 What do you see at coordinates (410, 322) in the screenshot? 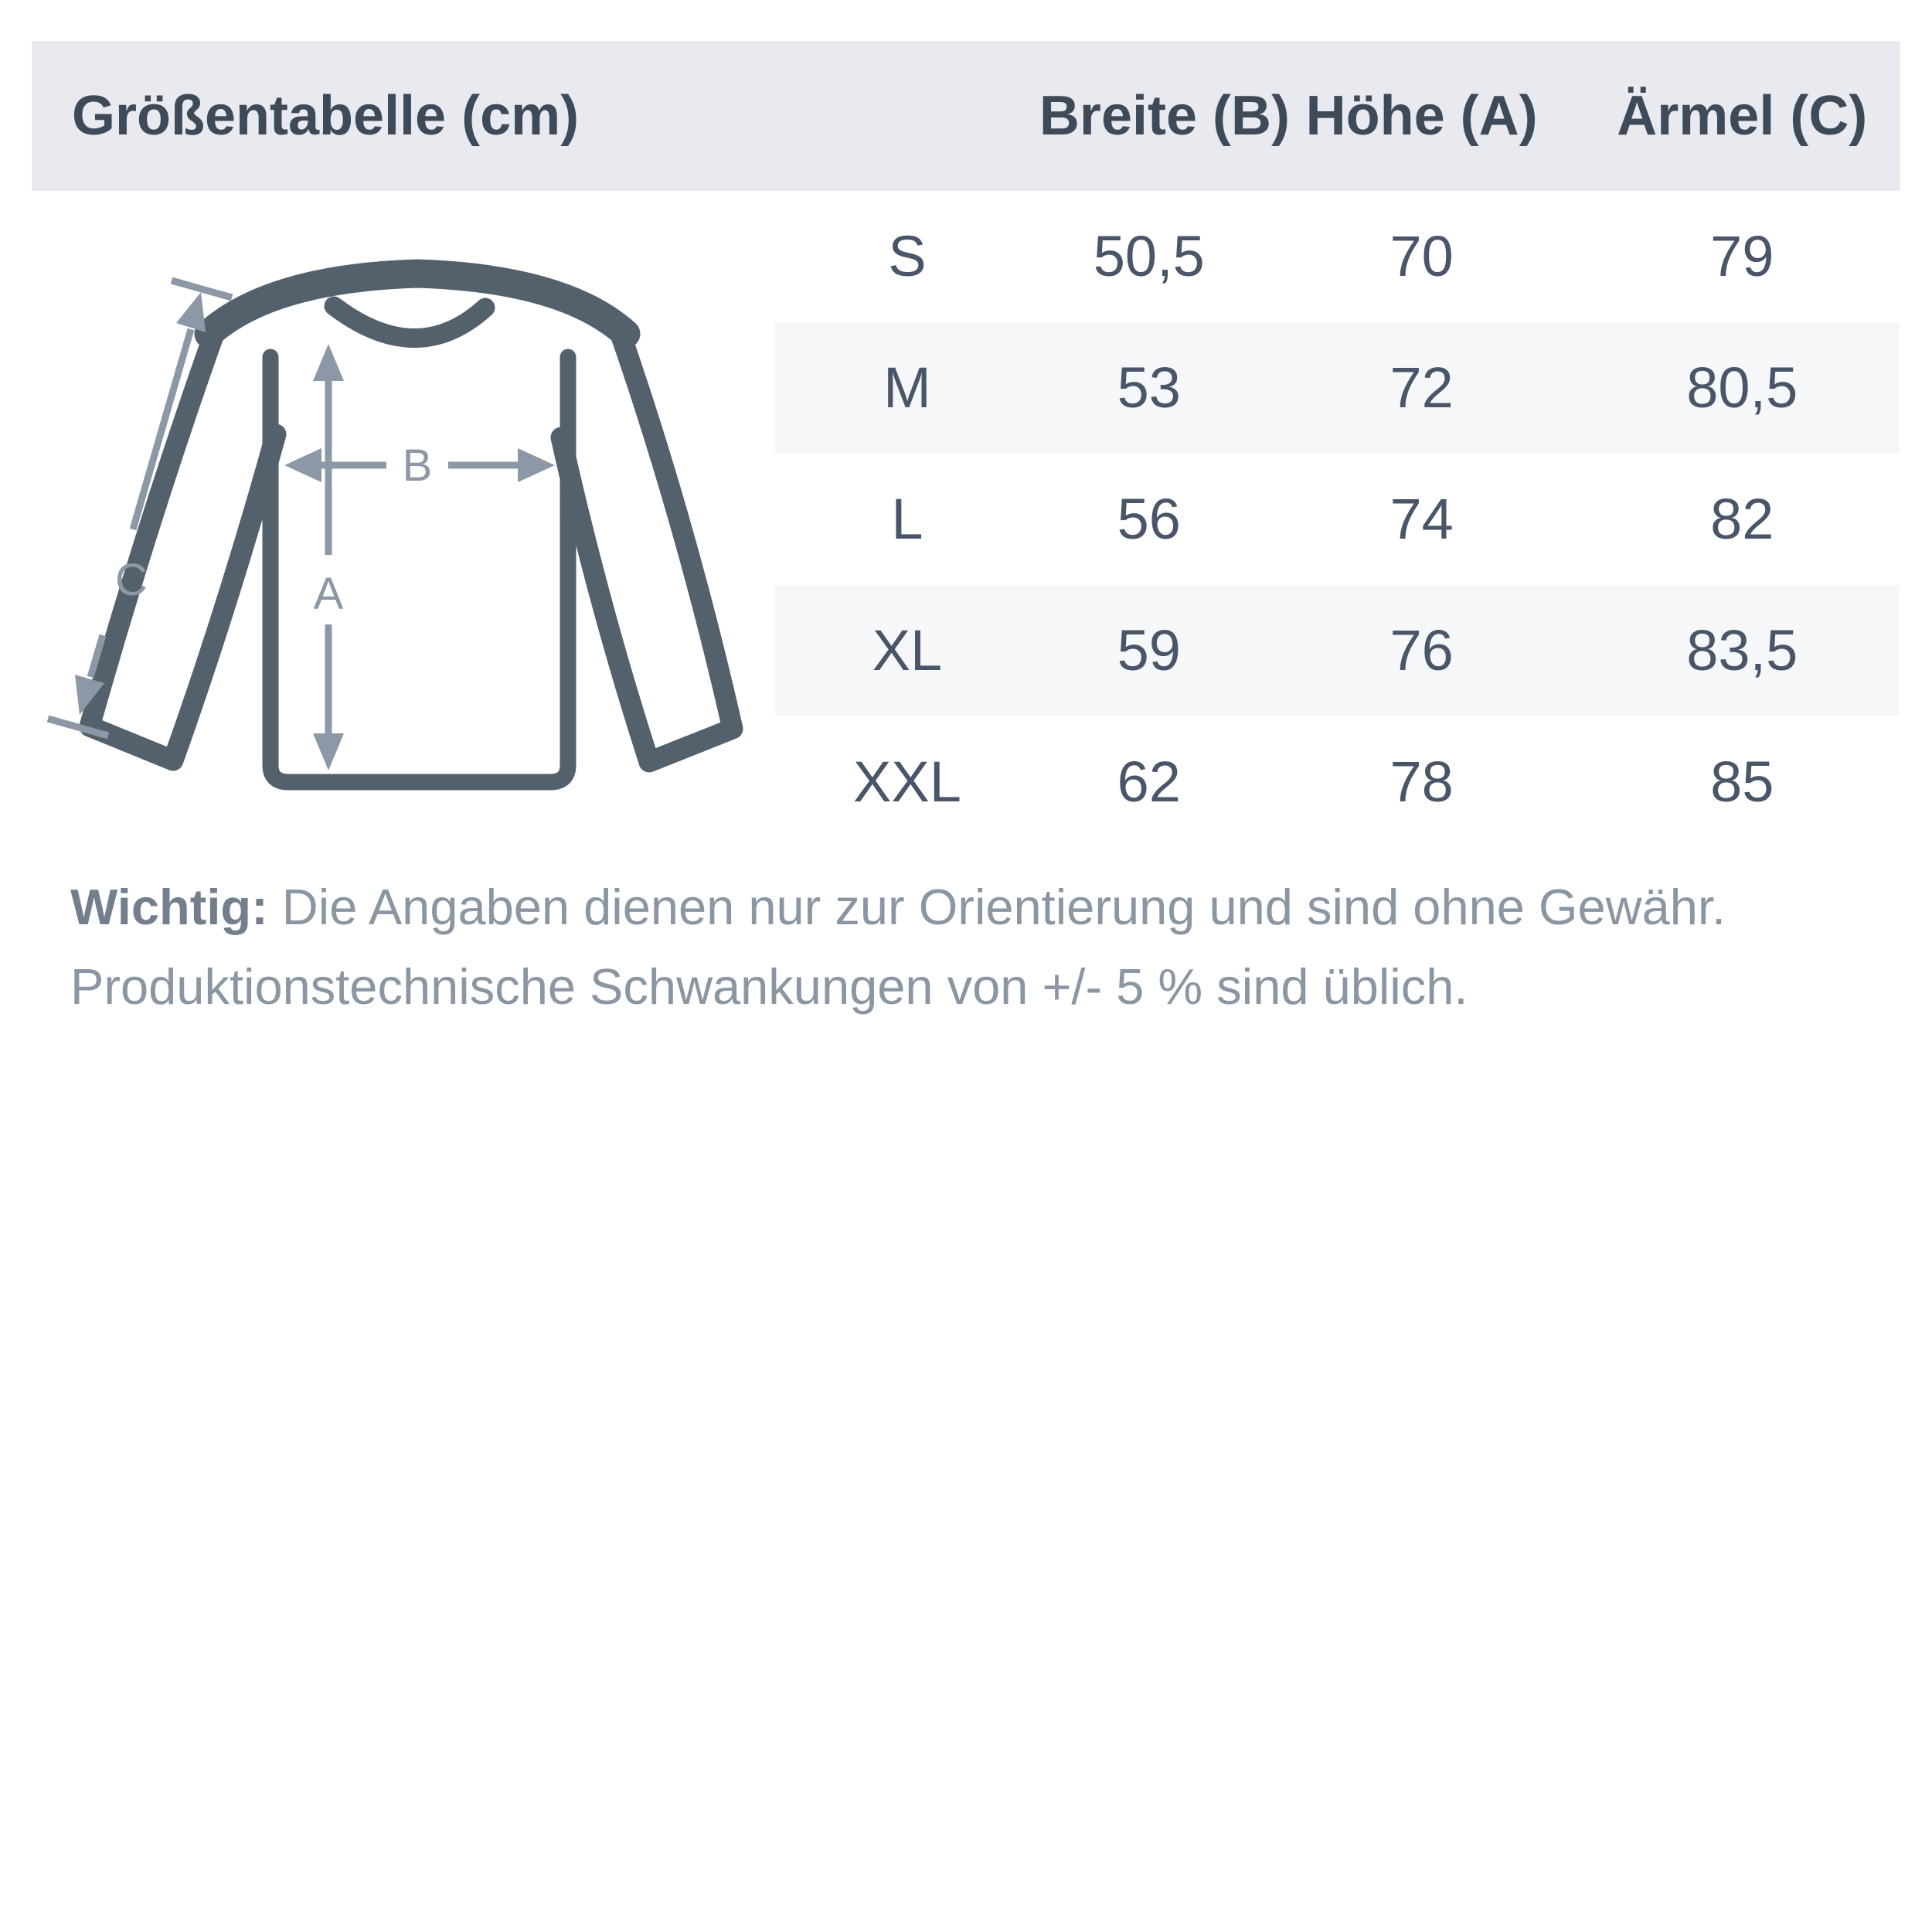
I see `sweater-collar` at bounding box center [410, 322].